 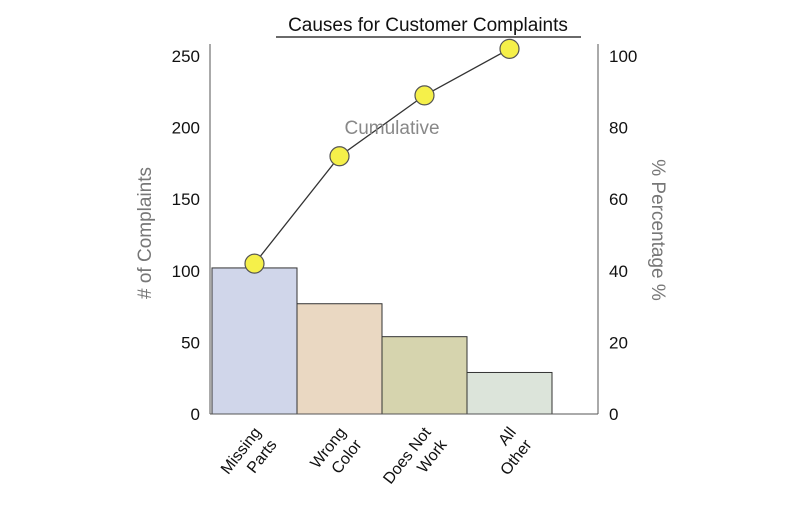 I want to click on left-axis-ticks: 0 50 100 150 200 250, so click(x=186, y=235).